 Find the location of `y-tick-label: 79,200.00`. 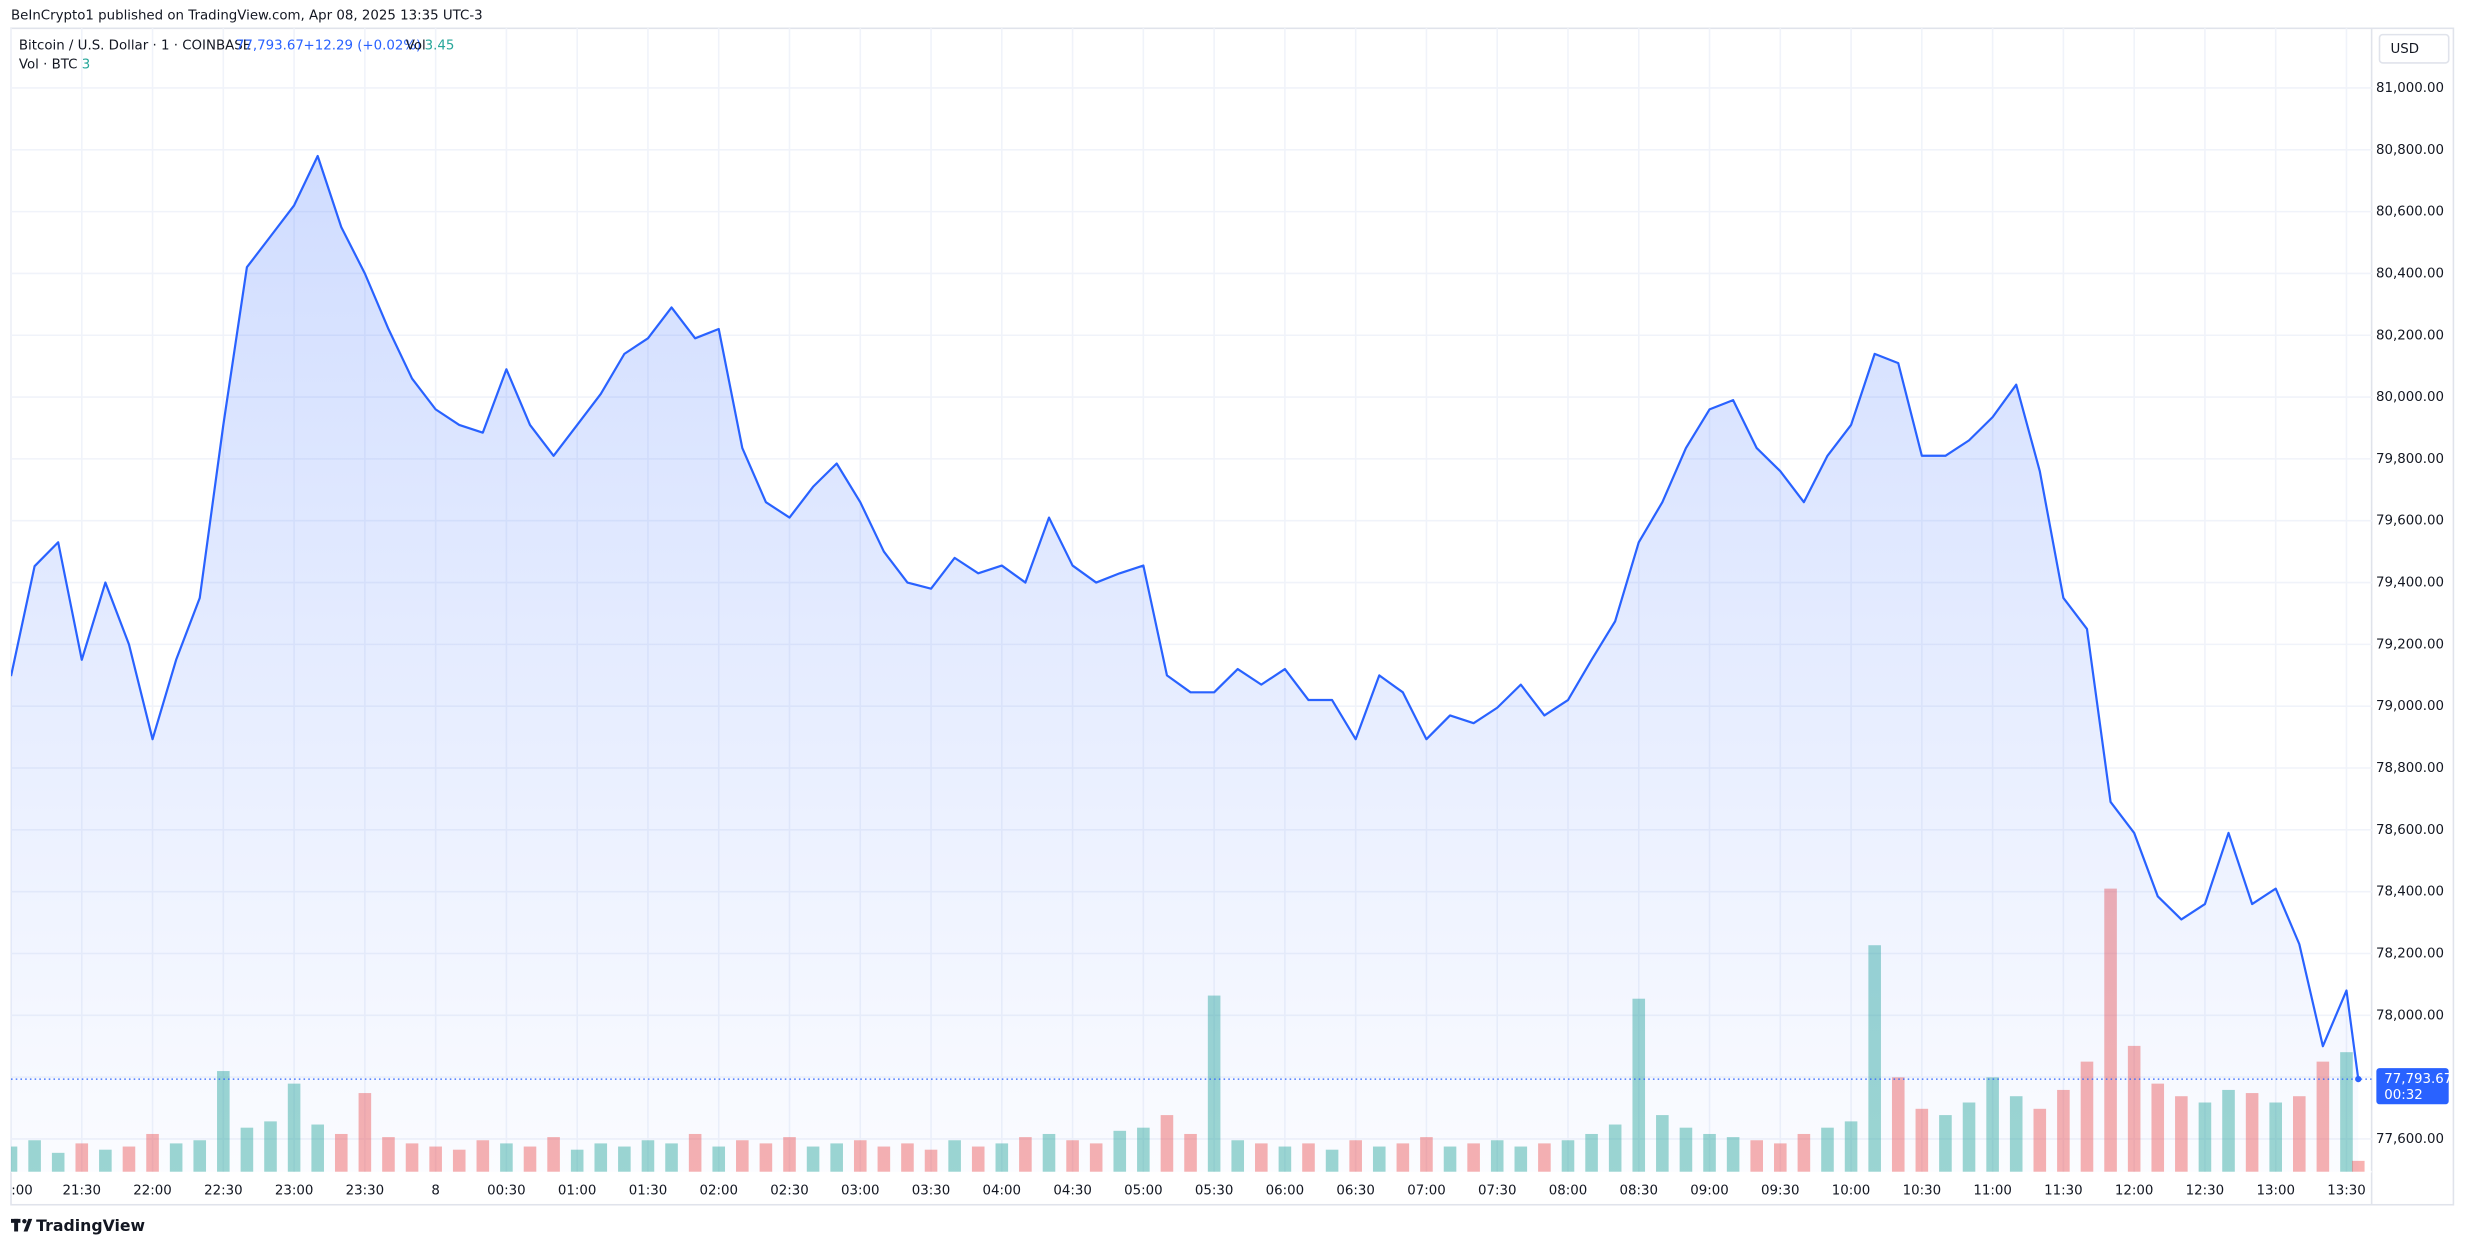

y-tick-label: 79,200.00 is located at coordinates (2410, 644).